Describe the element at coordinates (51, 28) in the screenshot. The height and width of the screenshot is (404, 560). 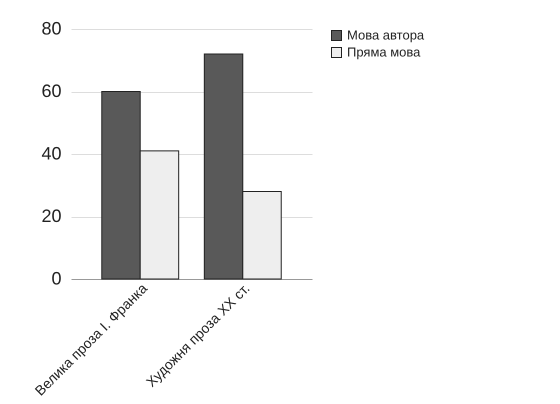
I see `y-tick-label: 80` at that location.